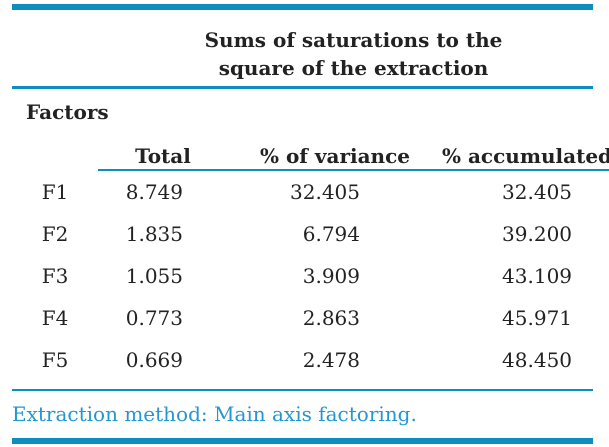  What do you see at coordinates (55, 147) in the screenshot?
I see `column-header-empty` at bounding box center [55, 147].